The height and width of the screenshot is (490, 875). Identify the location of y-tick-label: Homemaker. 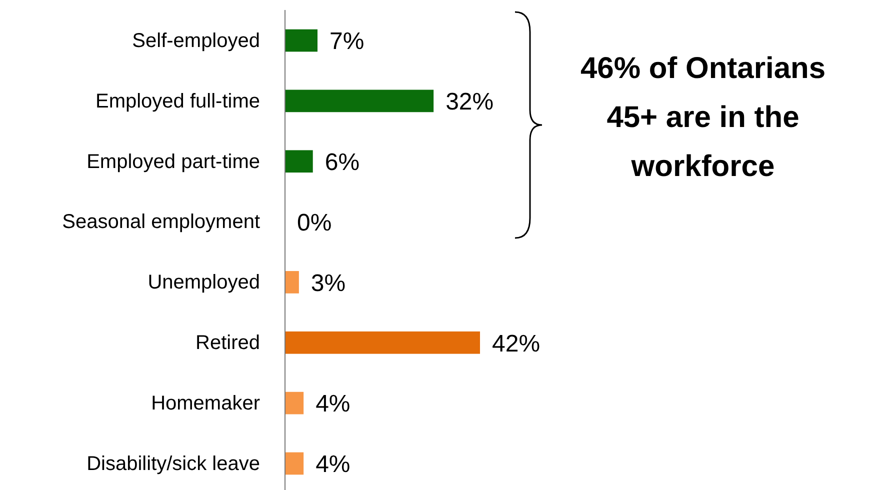
(205, 403).